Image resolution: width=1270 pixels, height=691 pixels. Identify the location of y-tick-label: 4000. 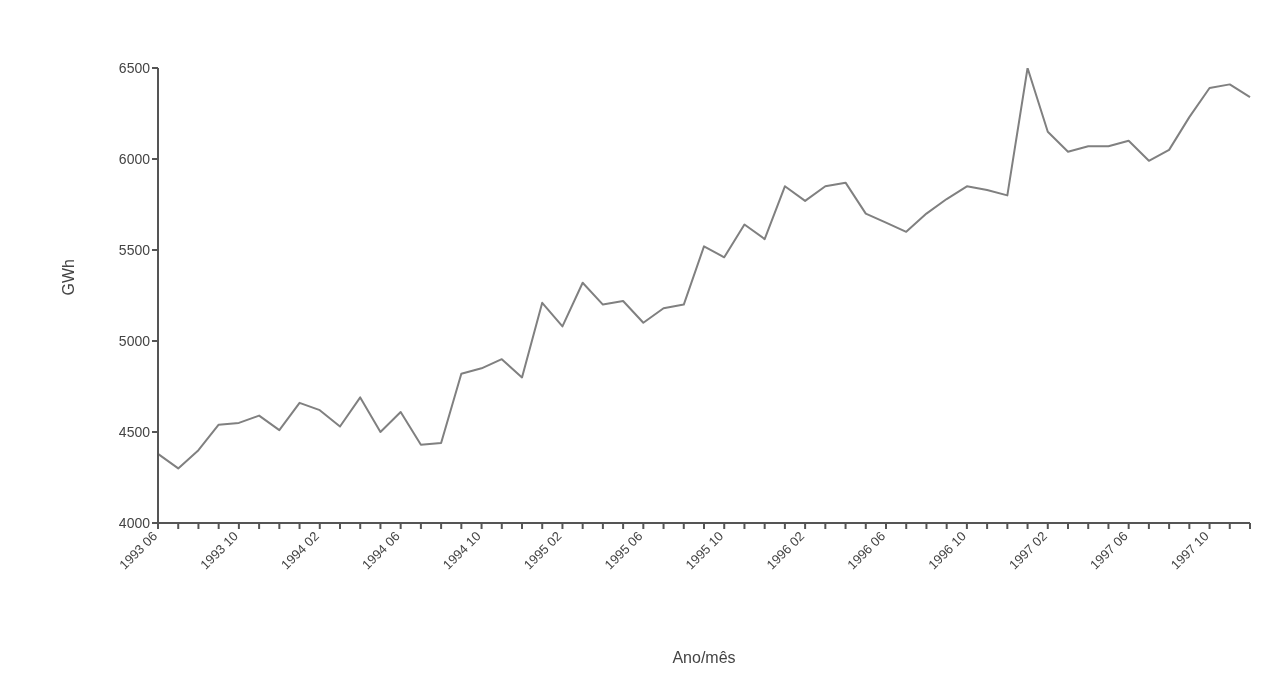
(134, 522).